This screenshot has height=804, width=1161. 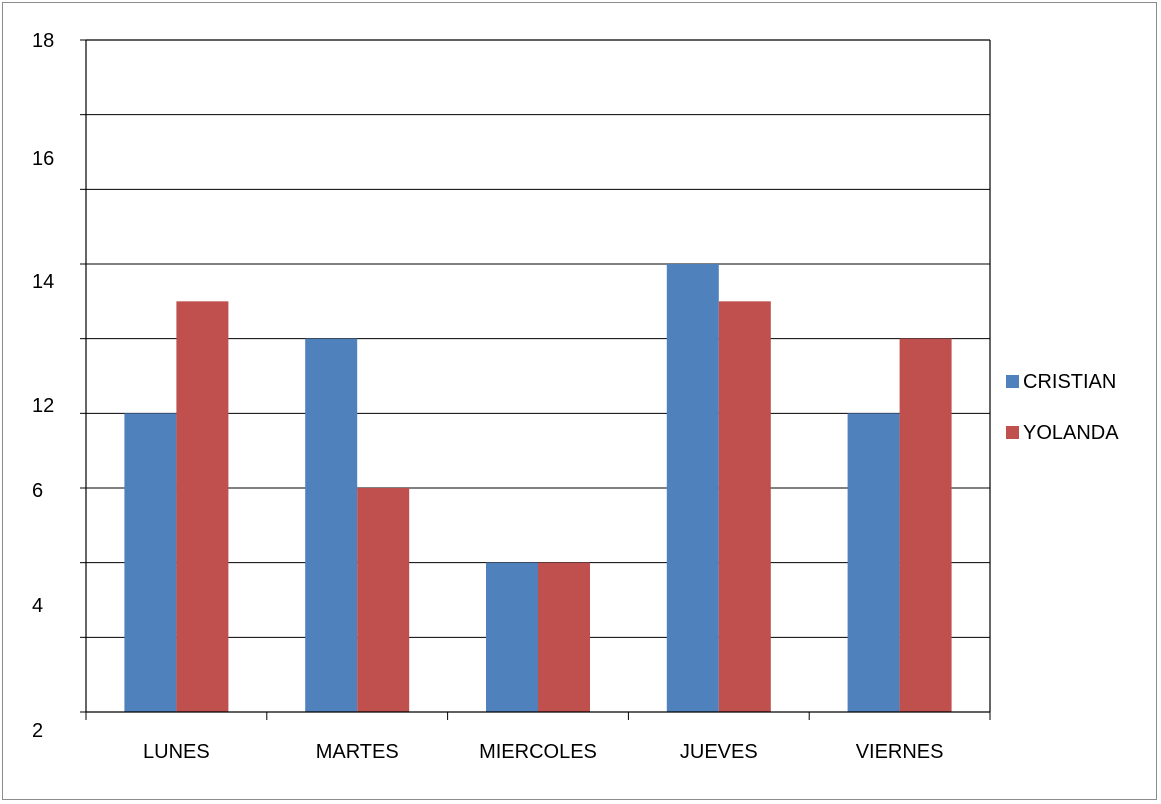 I want to click on x-category-label: JUEVES, so click(x=719, y=752).